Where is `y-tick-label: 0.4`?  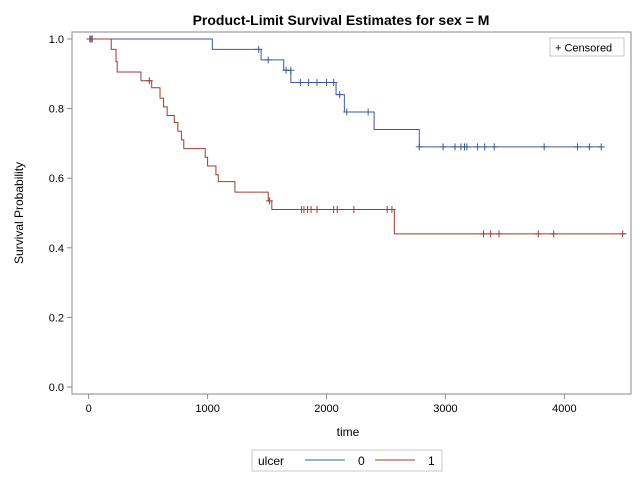 y-tick-label: 0.4 is located at coordinates (56, 249).